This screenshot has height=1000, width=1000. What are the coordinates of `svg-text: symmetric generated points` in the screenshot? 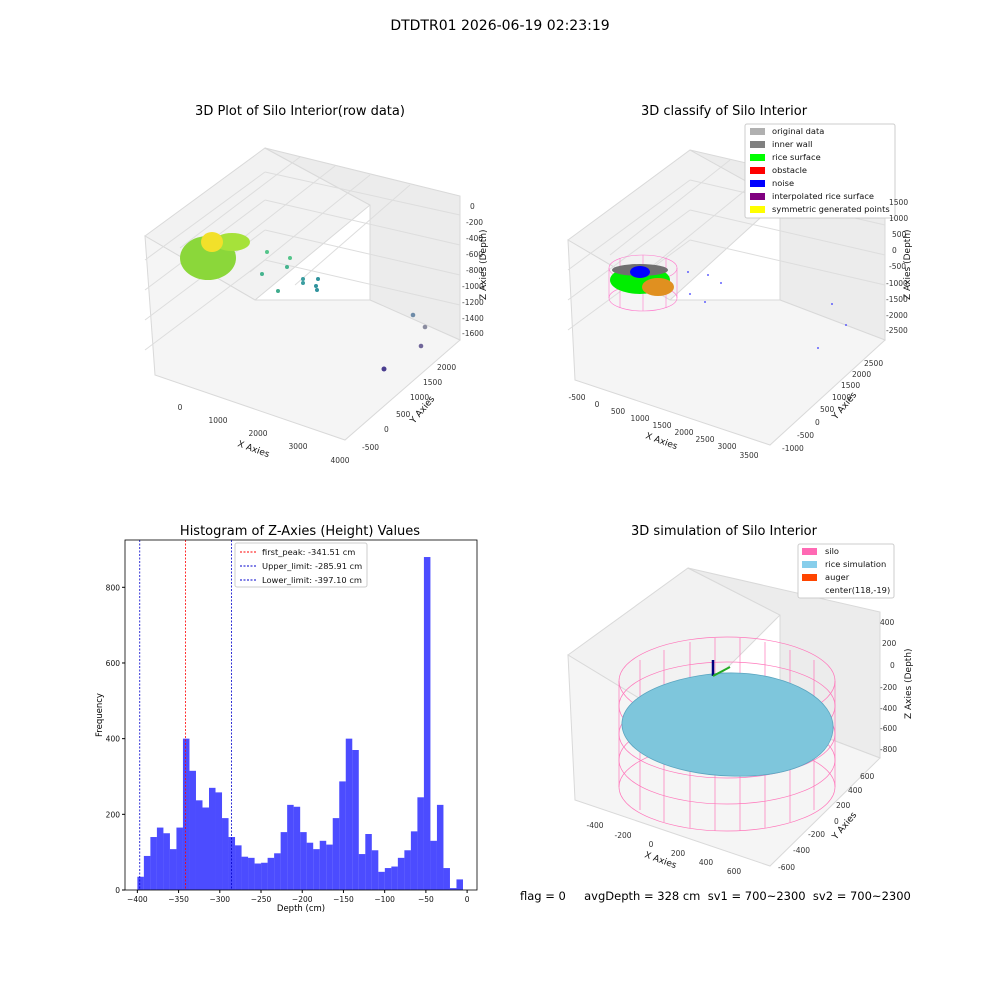 It's located at (831, 209).